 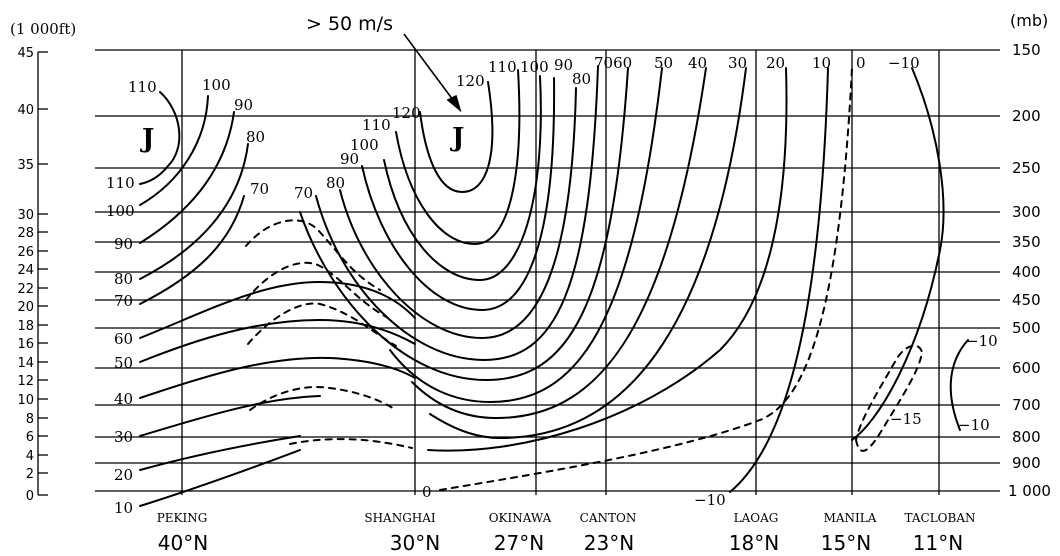 What do you see at coordinates (25, 326) in the screenshot?
I see `left-tick-label: 18` at bounding box center [25, 326].